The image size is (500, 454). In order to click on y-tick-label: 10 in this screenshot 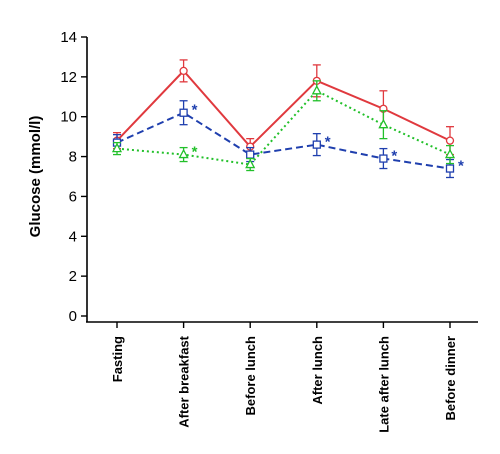, I will do `click(68, 117)`.